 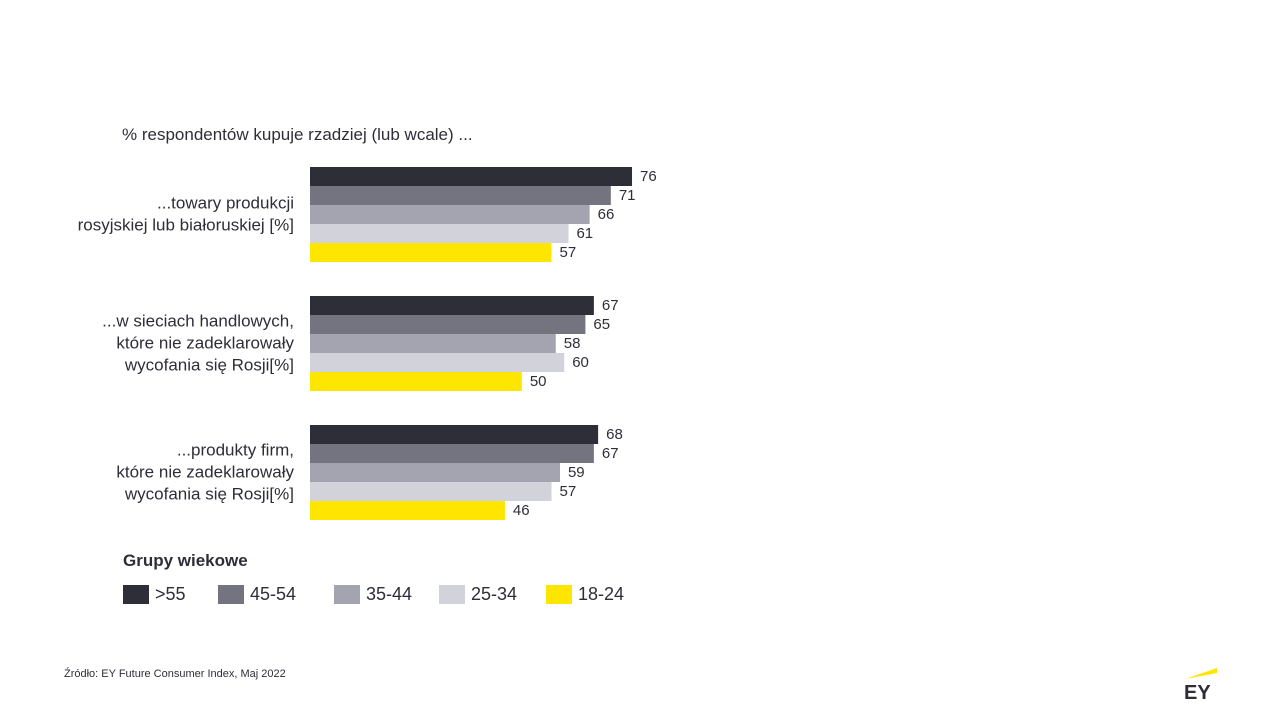 What do you see at coordinates (584, 233) in the screenshot?
I see `data-label: 61` at bounding box center [584, 233].